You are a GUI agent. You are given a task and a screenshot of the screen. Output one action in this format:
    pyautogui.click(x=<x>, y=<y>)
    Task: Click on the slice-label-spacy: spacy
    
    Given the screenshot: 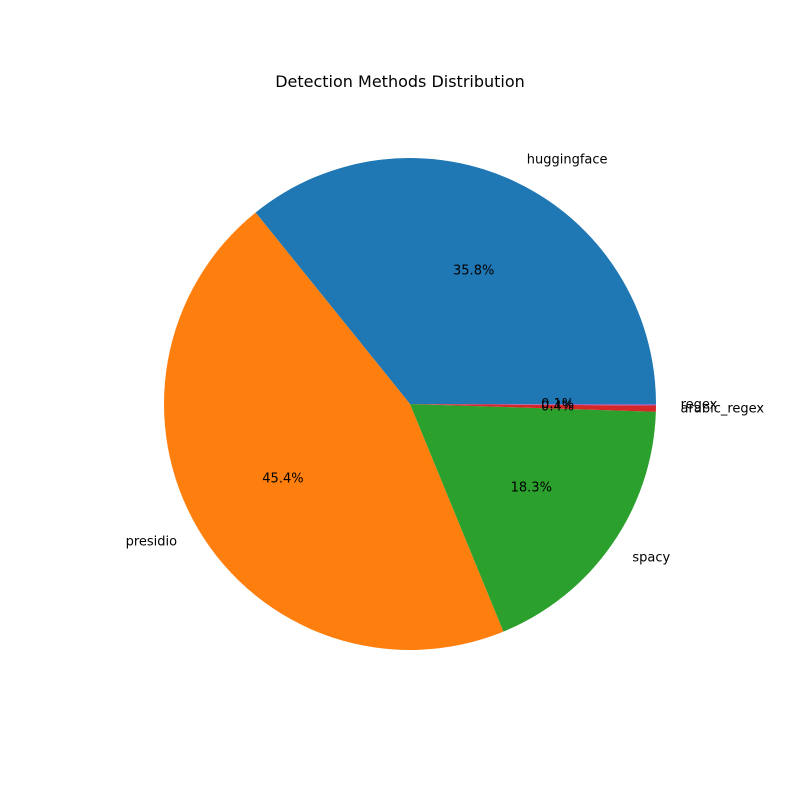 What is the action you would take?
    pyautogui.click(x=651, y=558)
    